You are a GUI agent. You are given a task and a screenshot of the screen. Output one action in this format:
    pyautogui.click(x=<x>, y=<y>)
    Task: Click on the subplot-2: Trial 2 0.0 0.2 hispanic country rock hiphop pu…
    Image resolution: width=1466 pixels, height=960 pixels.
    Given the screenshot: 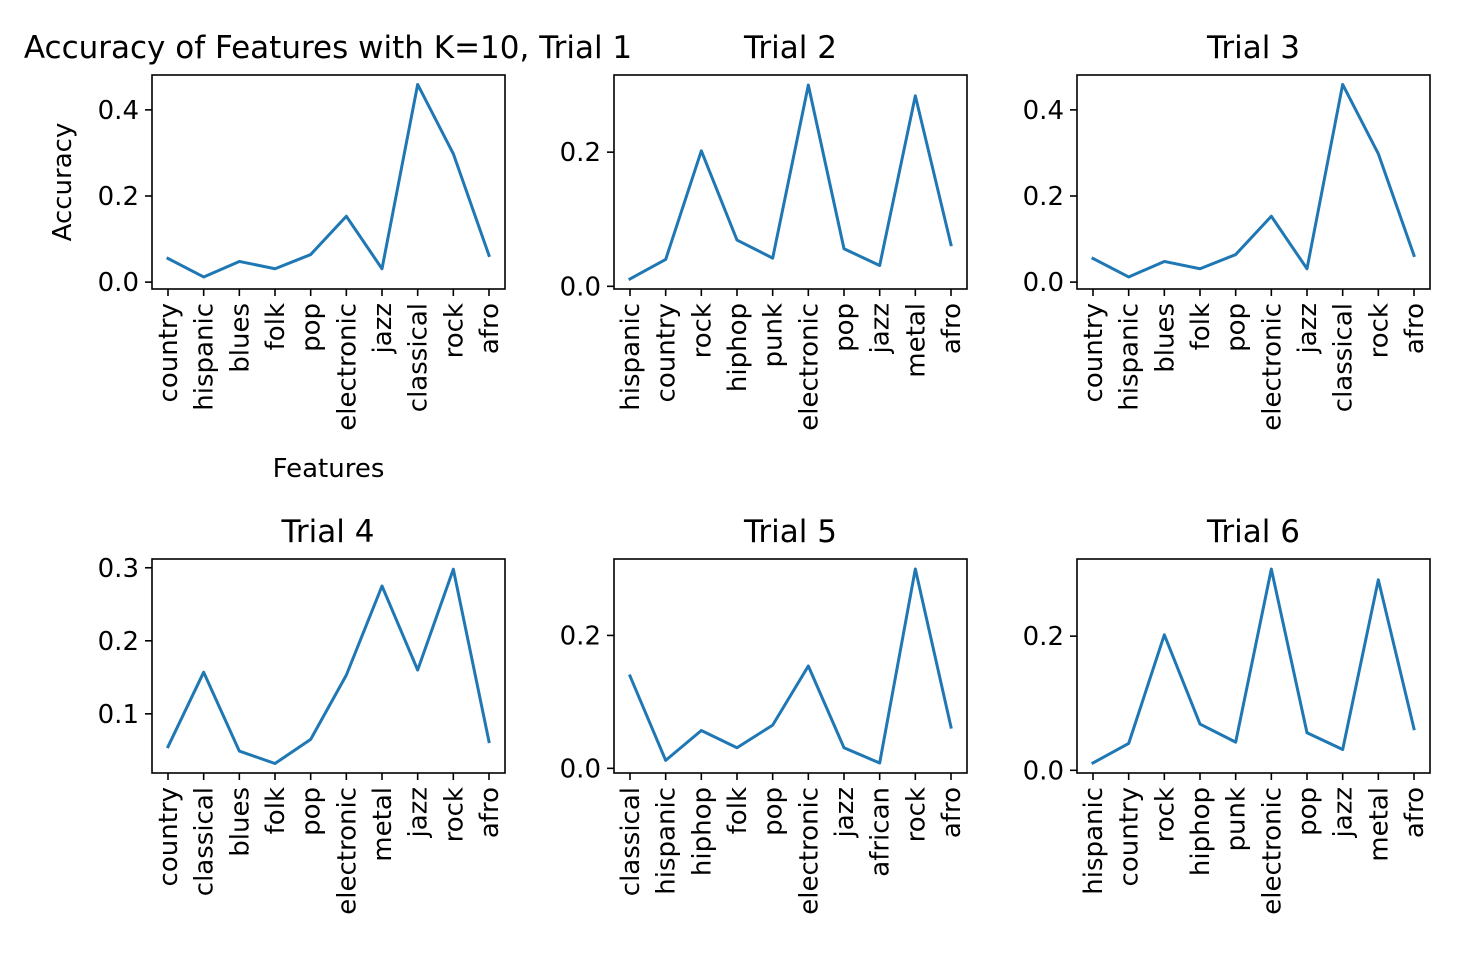 What is the action you would take?
    pyautogui.click(x=764, y=230)
    